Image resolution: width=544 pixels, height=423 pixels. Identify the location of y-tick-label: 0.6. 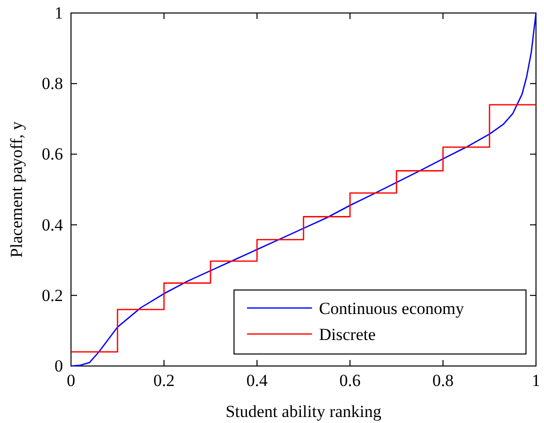
(52, 154).